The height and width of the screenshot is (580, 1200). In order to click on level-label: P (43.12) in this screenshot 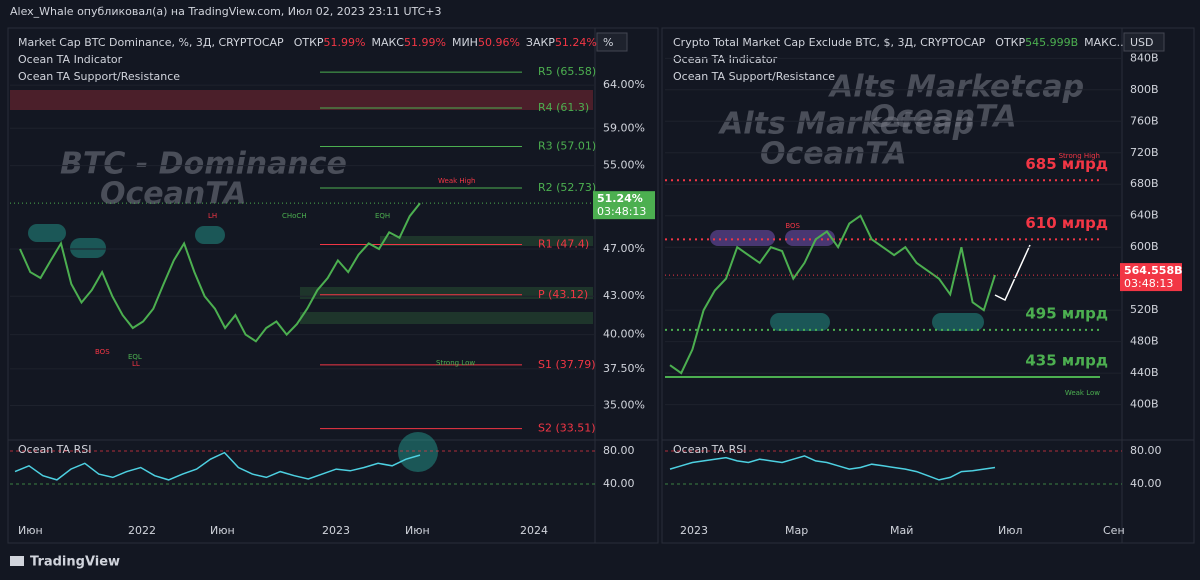, I will do `click(563, 294)`.